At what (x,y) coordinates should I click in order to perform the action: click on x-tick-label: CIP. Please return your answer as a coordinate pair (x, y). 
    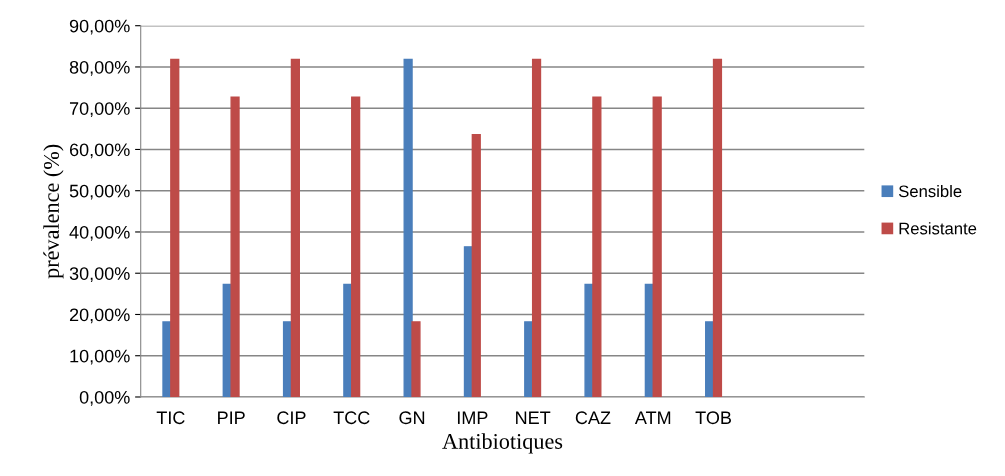
    Looking at the image, I should click on (291, 418).